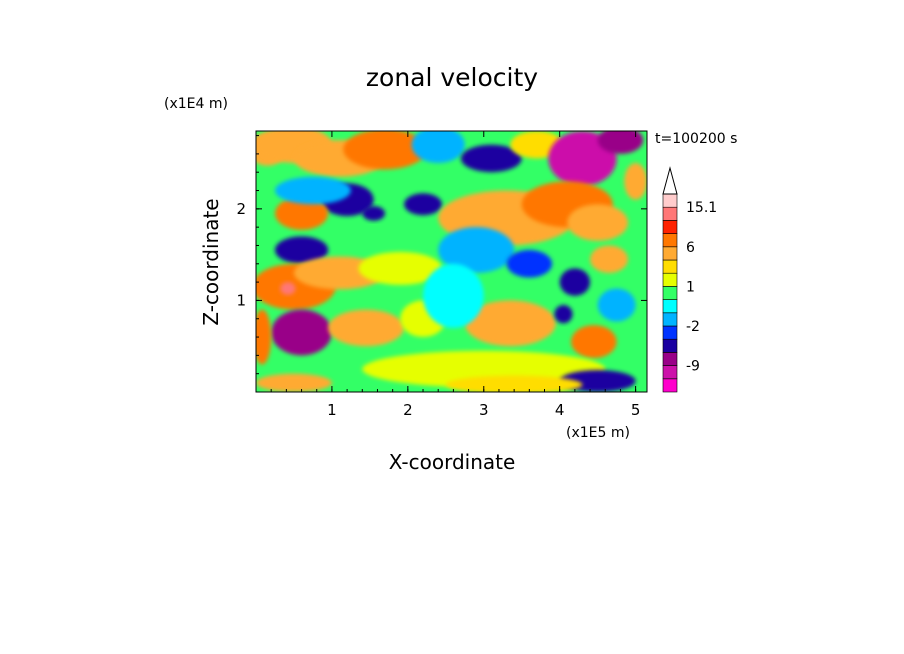 This screenshot has width=904, height=654. What do you see at coordinates (408, 410) in the screenshot?
I see `x-tick-label: 2` at bounding box center [408, 410].